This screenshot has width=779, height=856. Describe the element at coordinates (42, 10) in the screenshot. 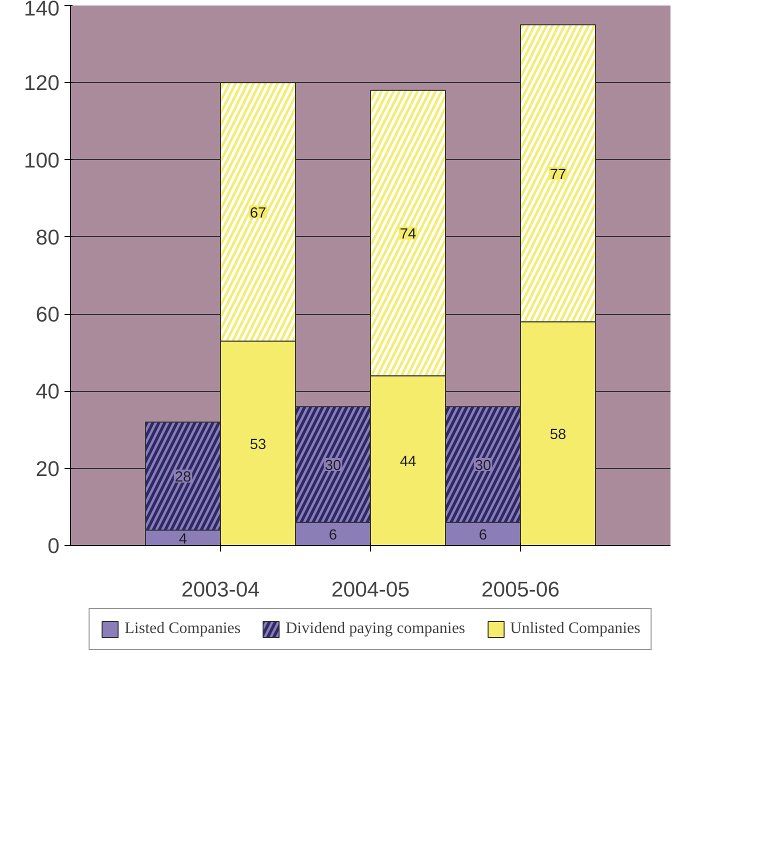

I see `y-tick-label: 140` at that location.